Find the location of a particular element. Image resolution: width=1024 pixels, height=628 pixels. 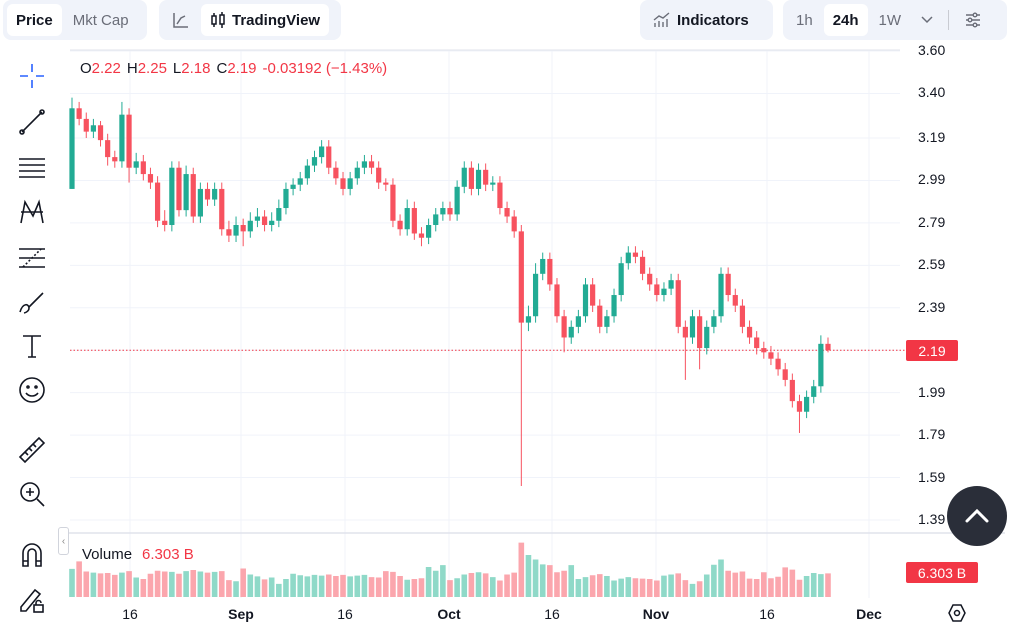

crosshair-tool is located at coordinates (32, 76).